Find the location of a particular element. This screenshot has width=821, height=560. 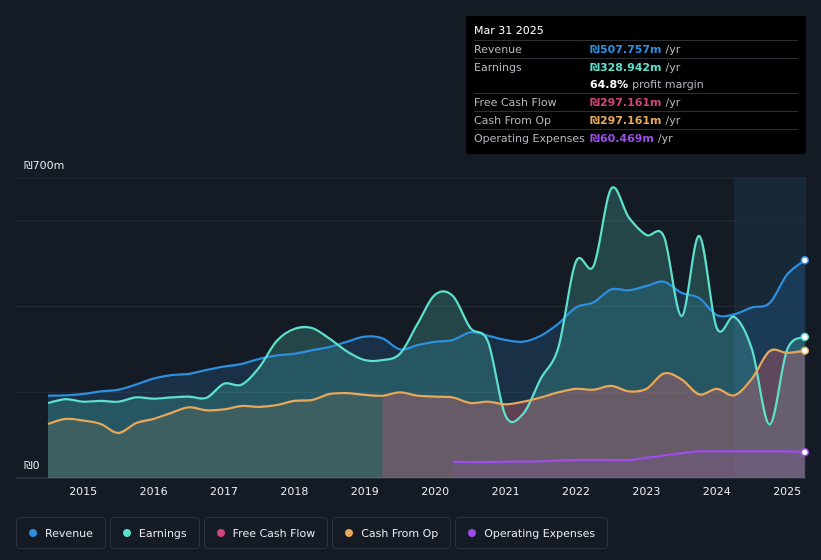

tooltip-label: Free Cash Flow is located at coordinates (515, 102).